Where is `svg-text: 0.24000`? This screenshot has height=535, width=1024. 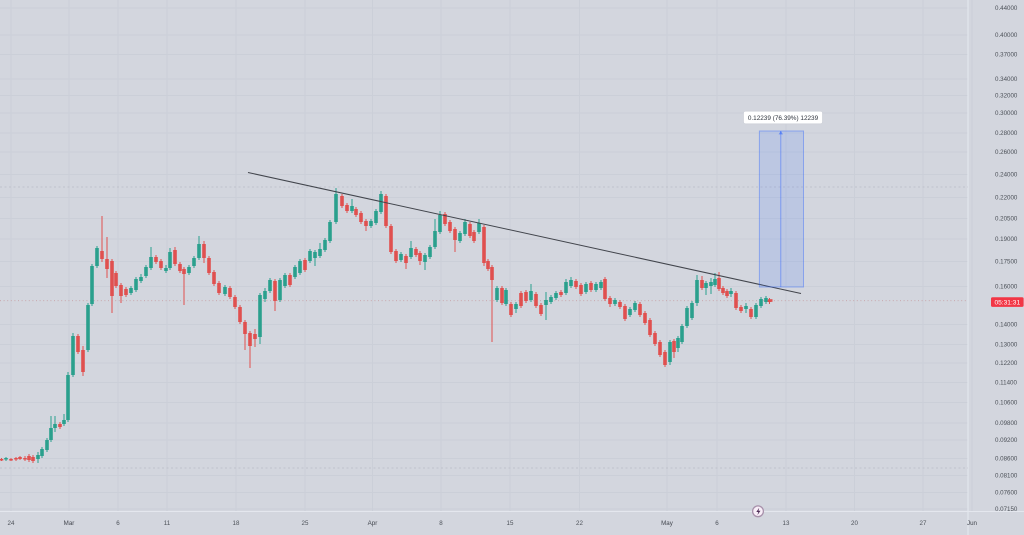
svg-text: 0.24000 is located at coordinates (1006, 175).